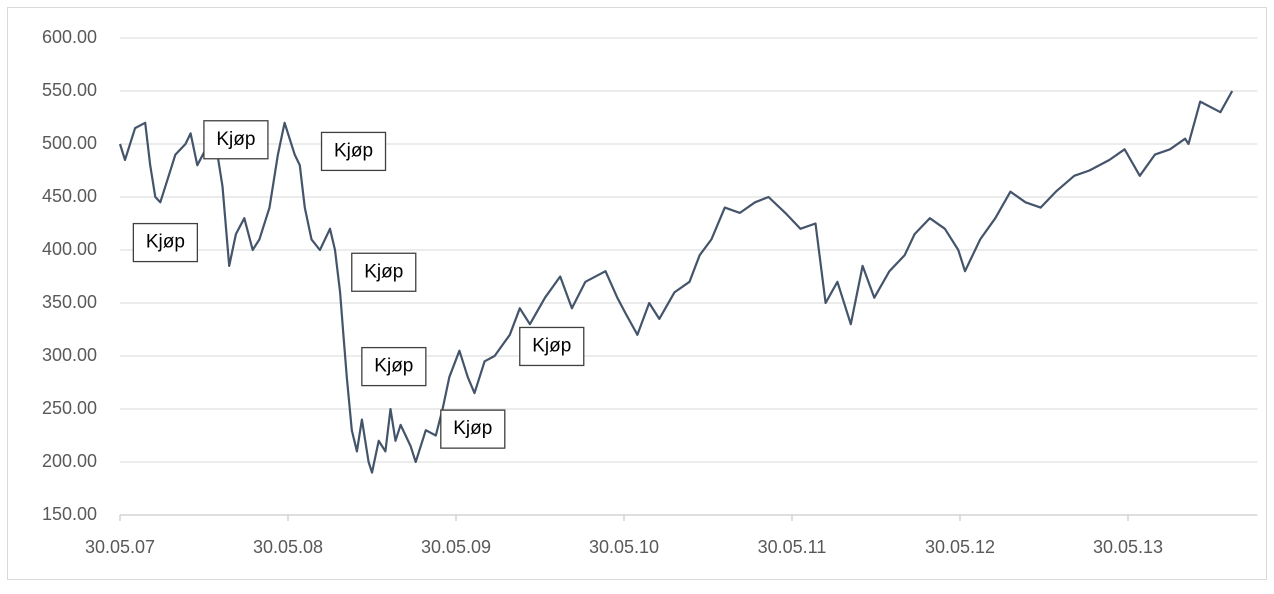 Image resolution: width=1274 pixels, height=594 pixels. Describe the element at coordinates (69, 461) in the screenshot. I see `y-tick-label: 200.00` at that location.